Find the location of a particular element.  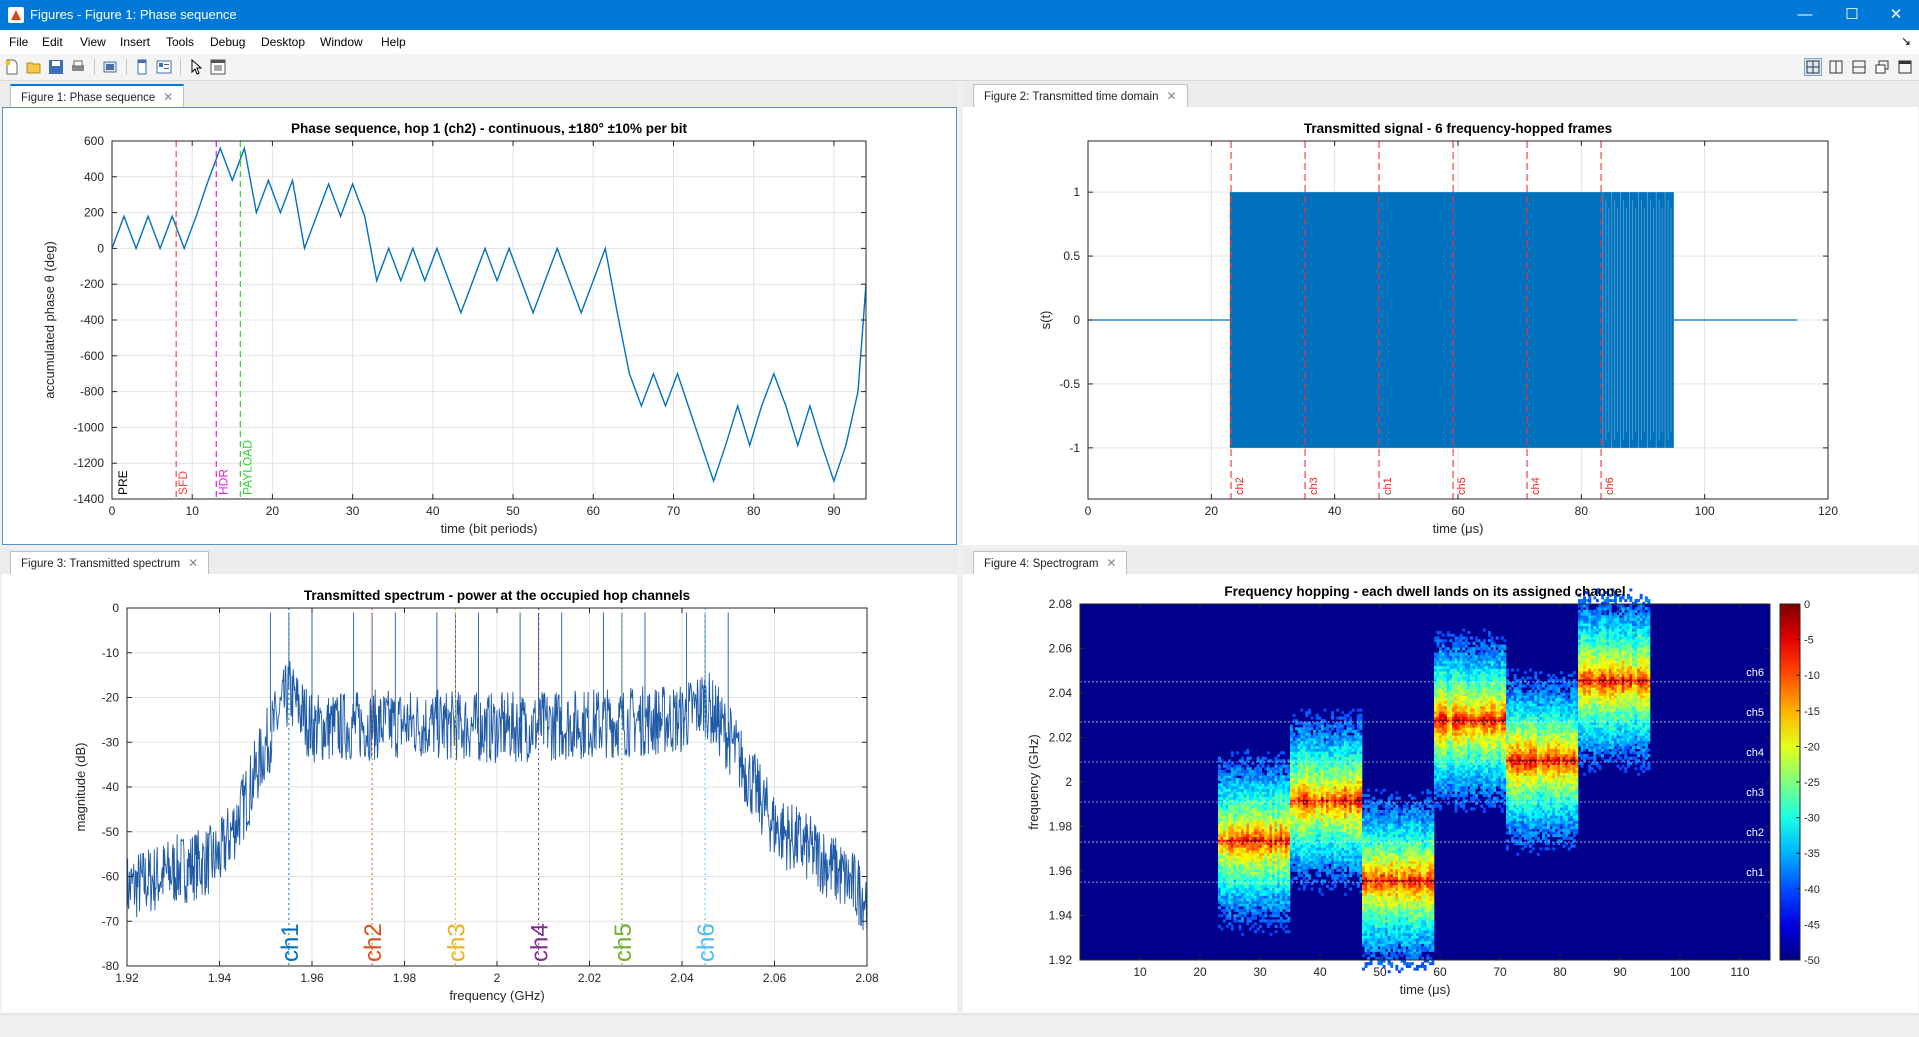

print-icon is located at coordinates (78, 67).